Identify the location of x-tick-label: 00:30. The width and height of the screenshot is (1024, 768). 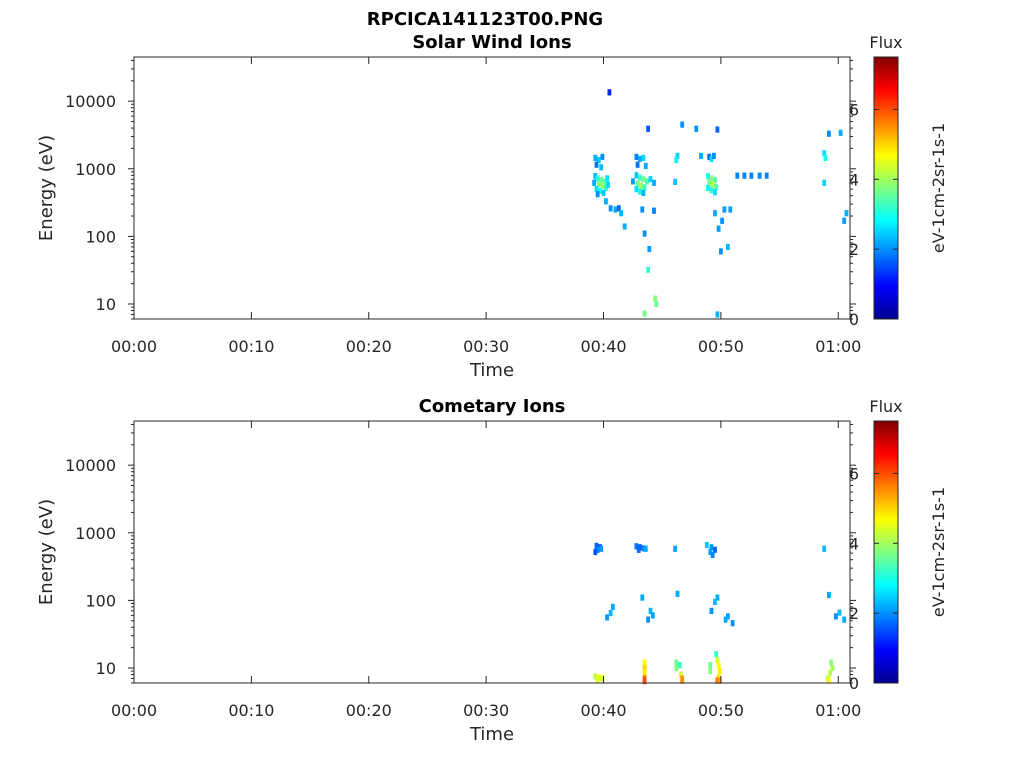
(486, 346).